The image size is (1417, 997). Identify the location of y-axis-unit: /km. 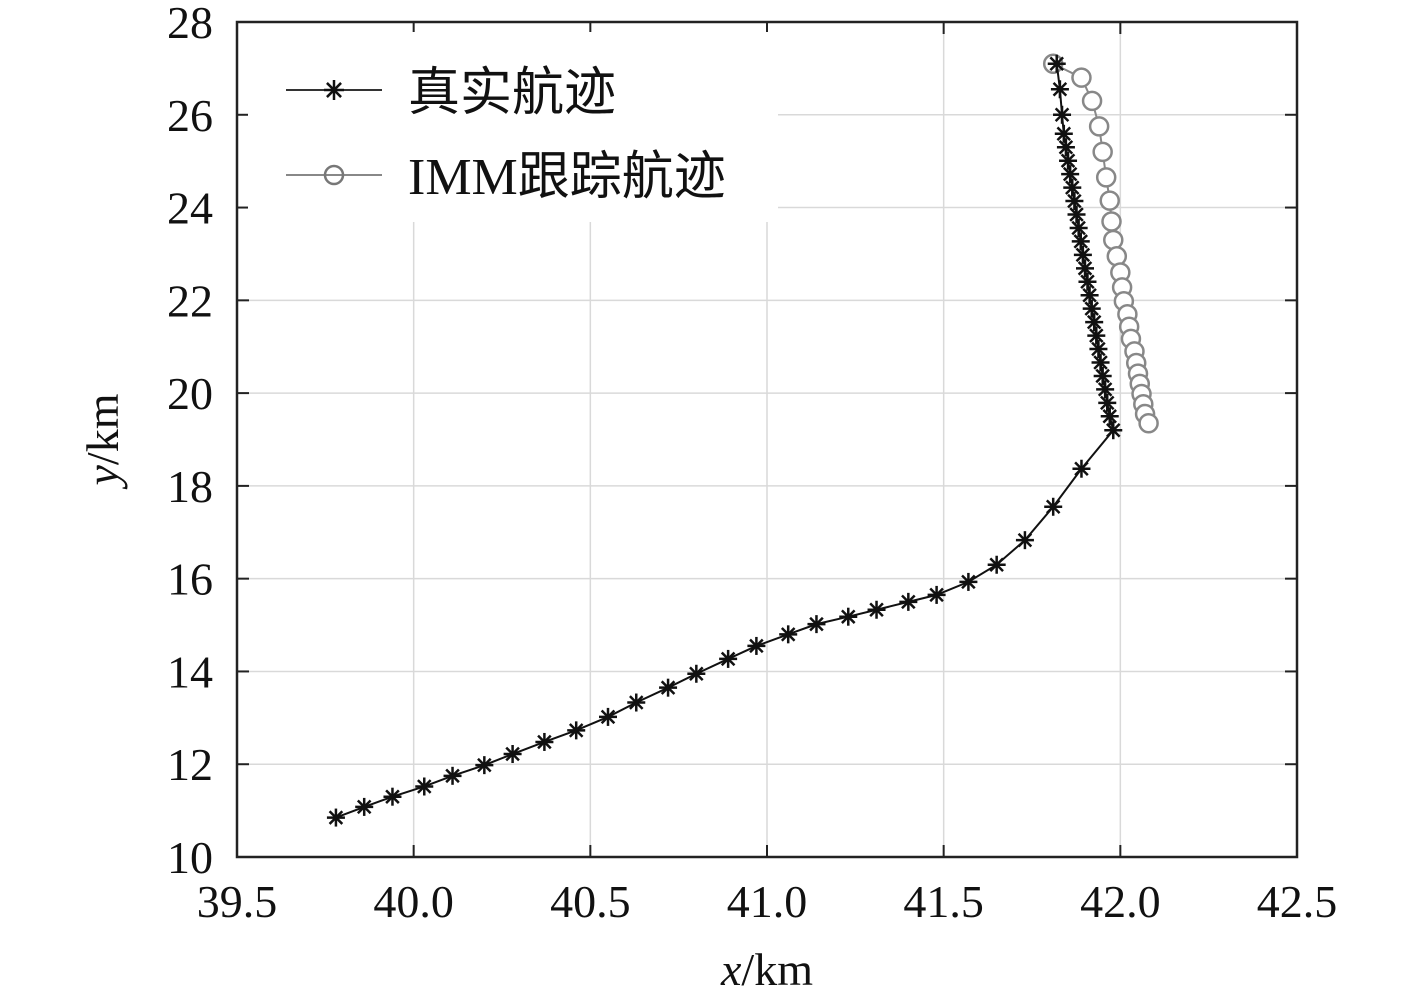
(102, 429).